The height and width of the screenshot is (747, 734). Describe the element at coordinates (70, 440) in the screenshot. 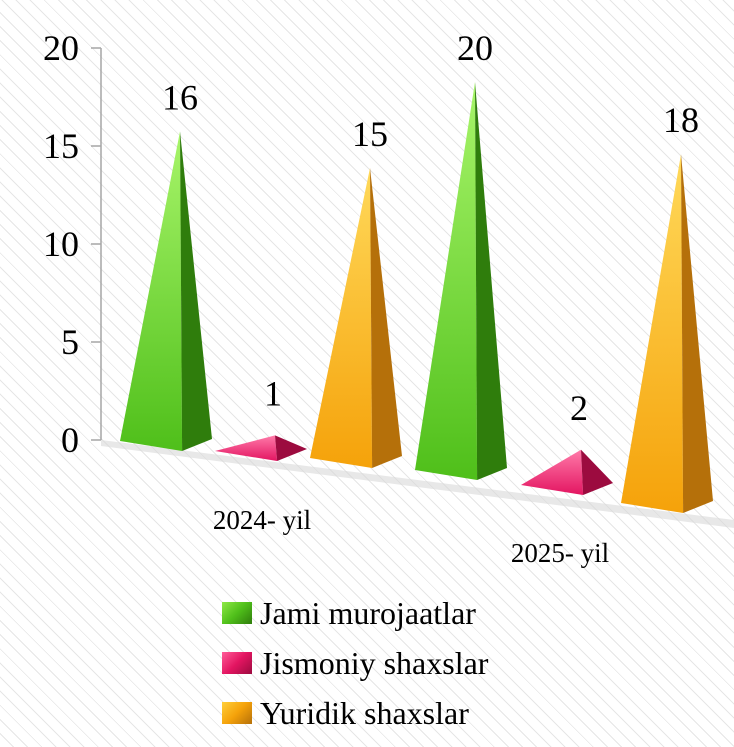

I see `y-tick-label: 0` at that location.